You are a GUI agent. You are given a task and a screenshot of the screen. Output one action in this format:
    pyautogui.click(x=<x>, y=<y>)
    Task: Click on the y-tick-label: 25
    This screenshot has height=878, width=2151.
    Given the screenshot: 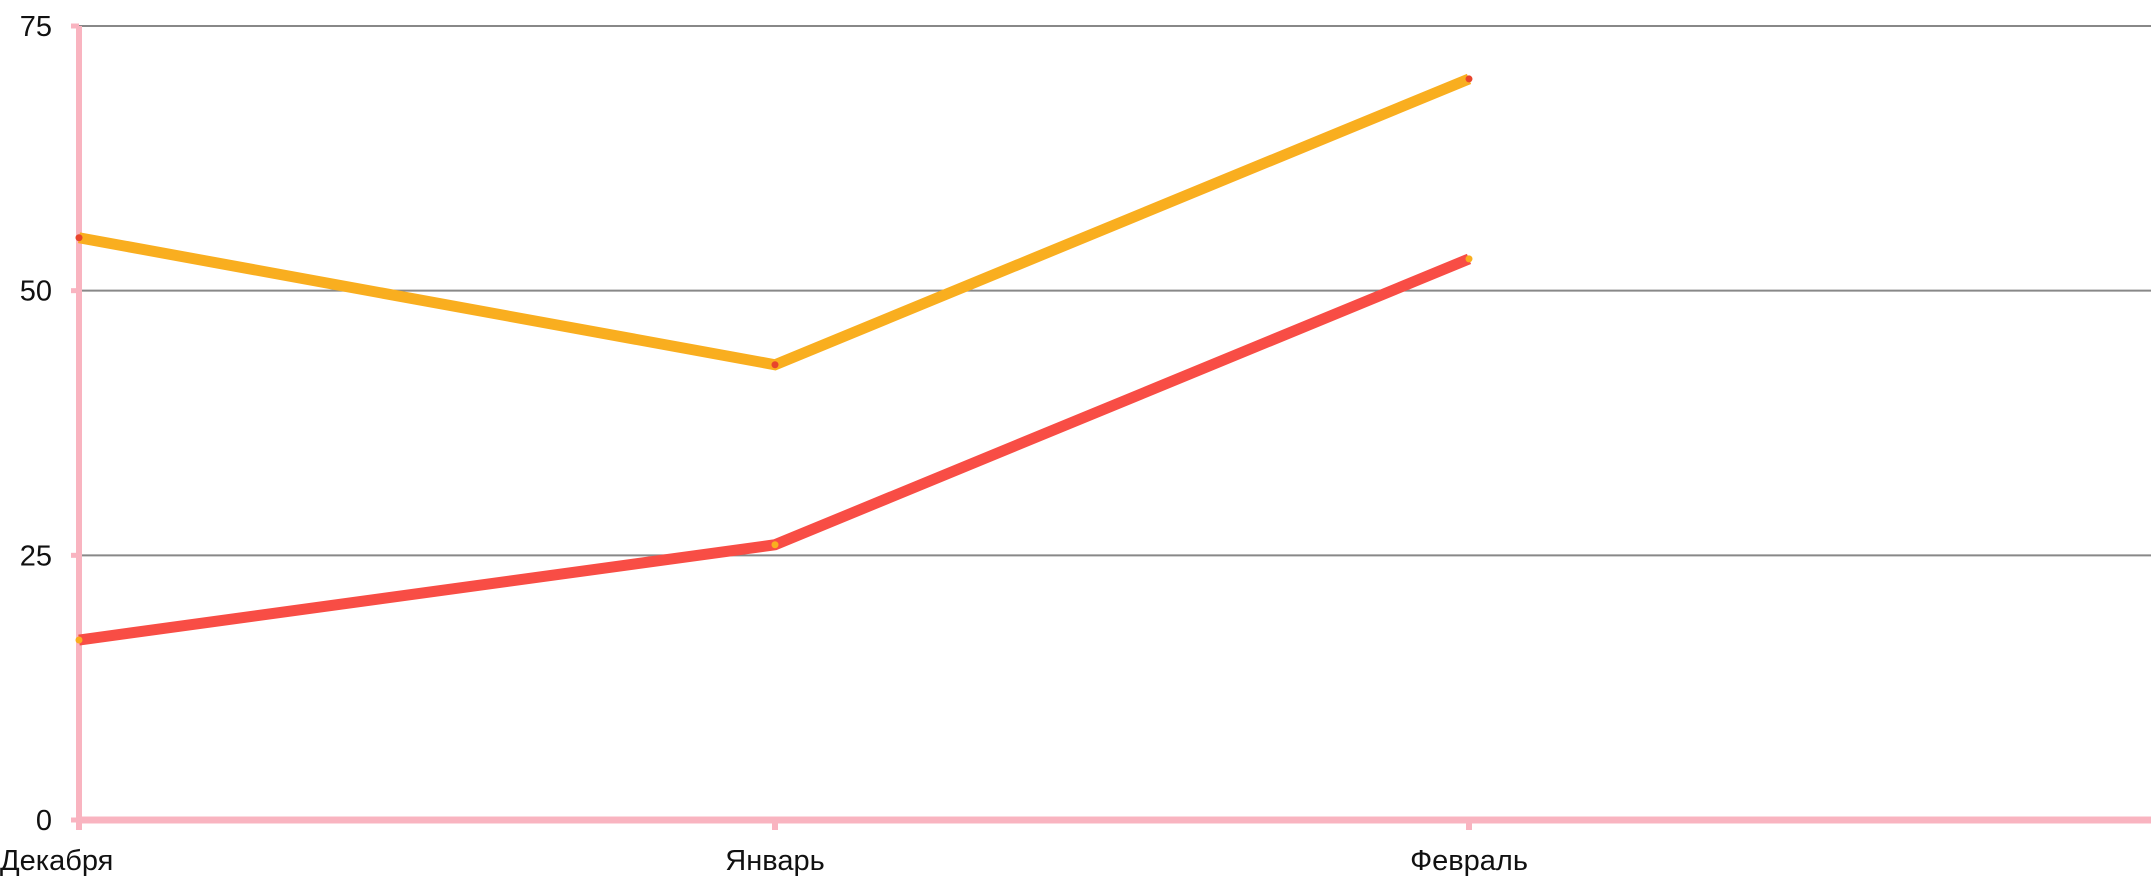 What is the action you would take?
    pyautogui.click(x=36, y=556)
    